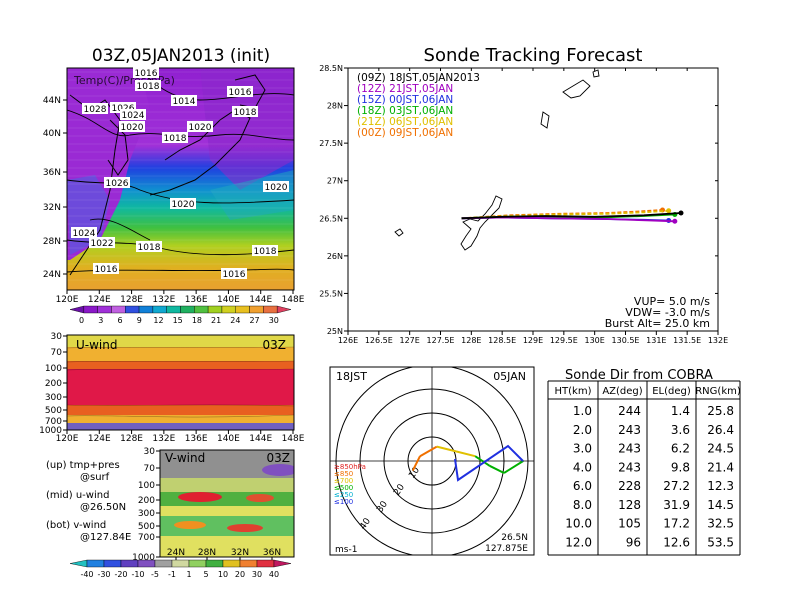 The height and width of the screenshot is (612, 792). I want to click on track-series-line, so click(571, 216).